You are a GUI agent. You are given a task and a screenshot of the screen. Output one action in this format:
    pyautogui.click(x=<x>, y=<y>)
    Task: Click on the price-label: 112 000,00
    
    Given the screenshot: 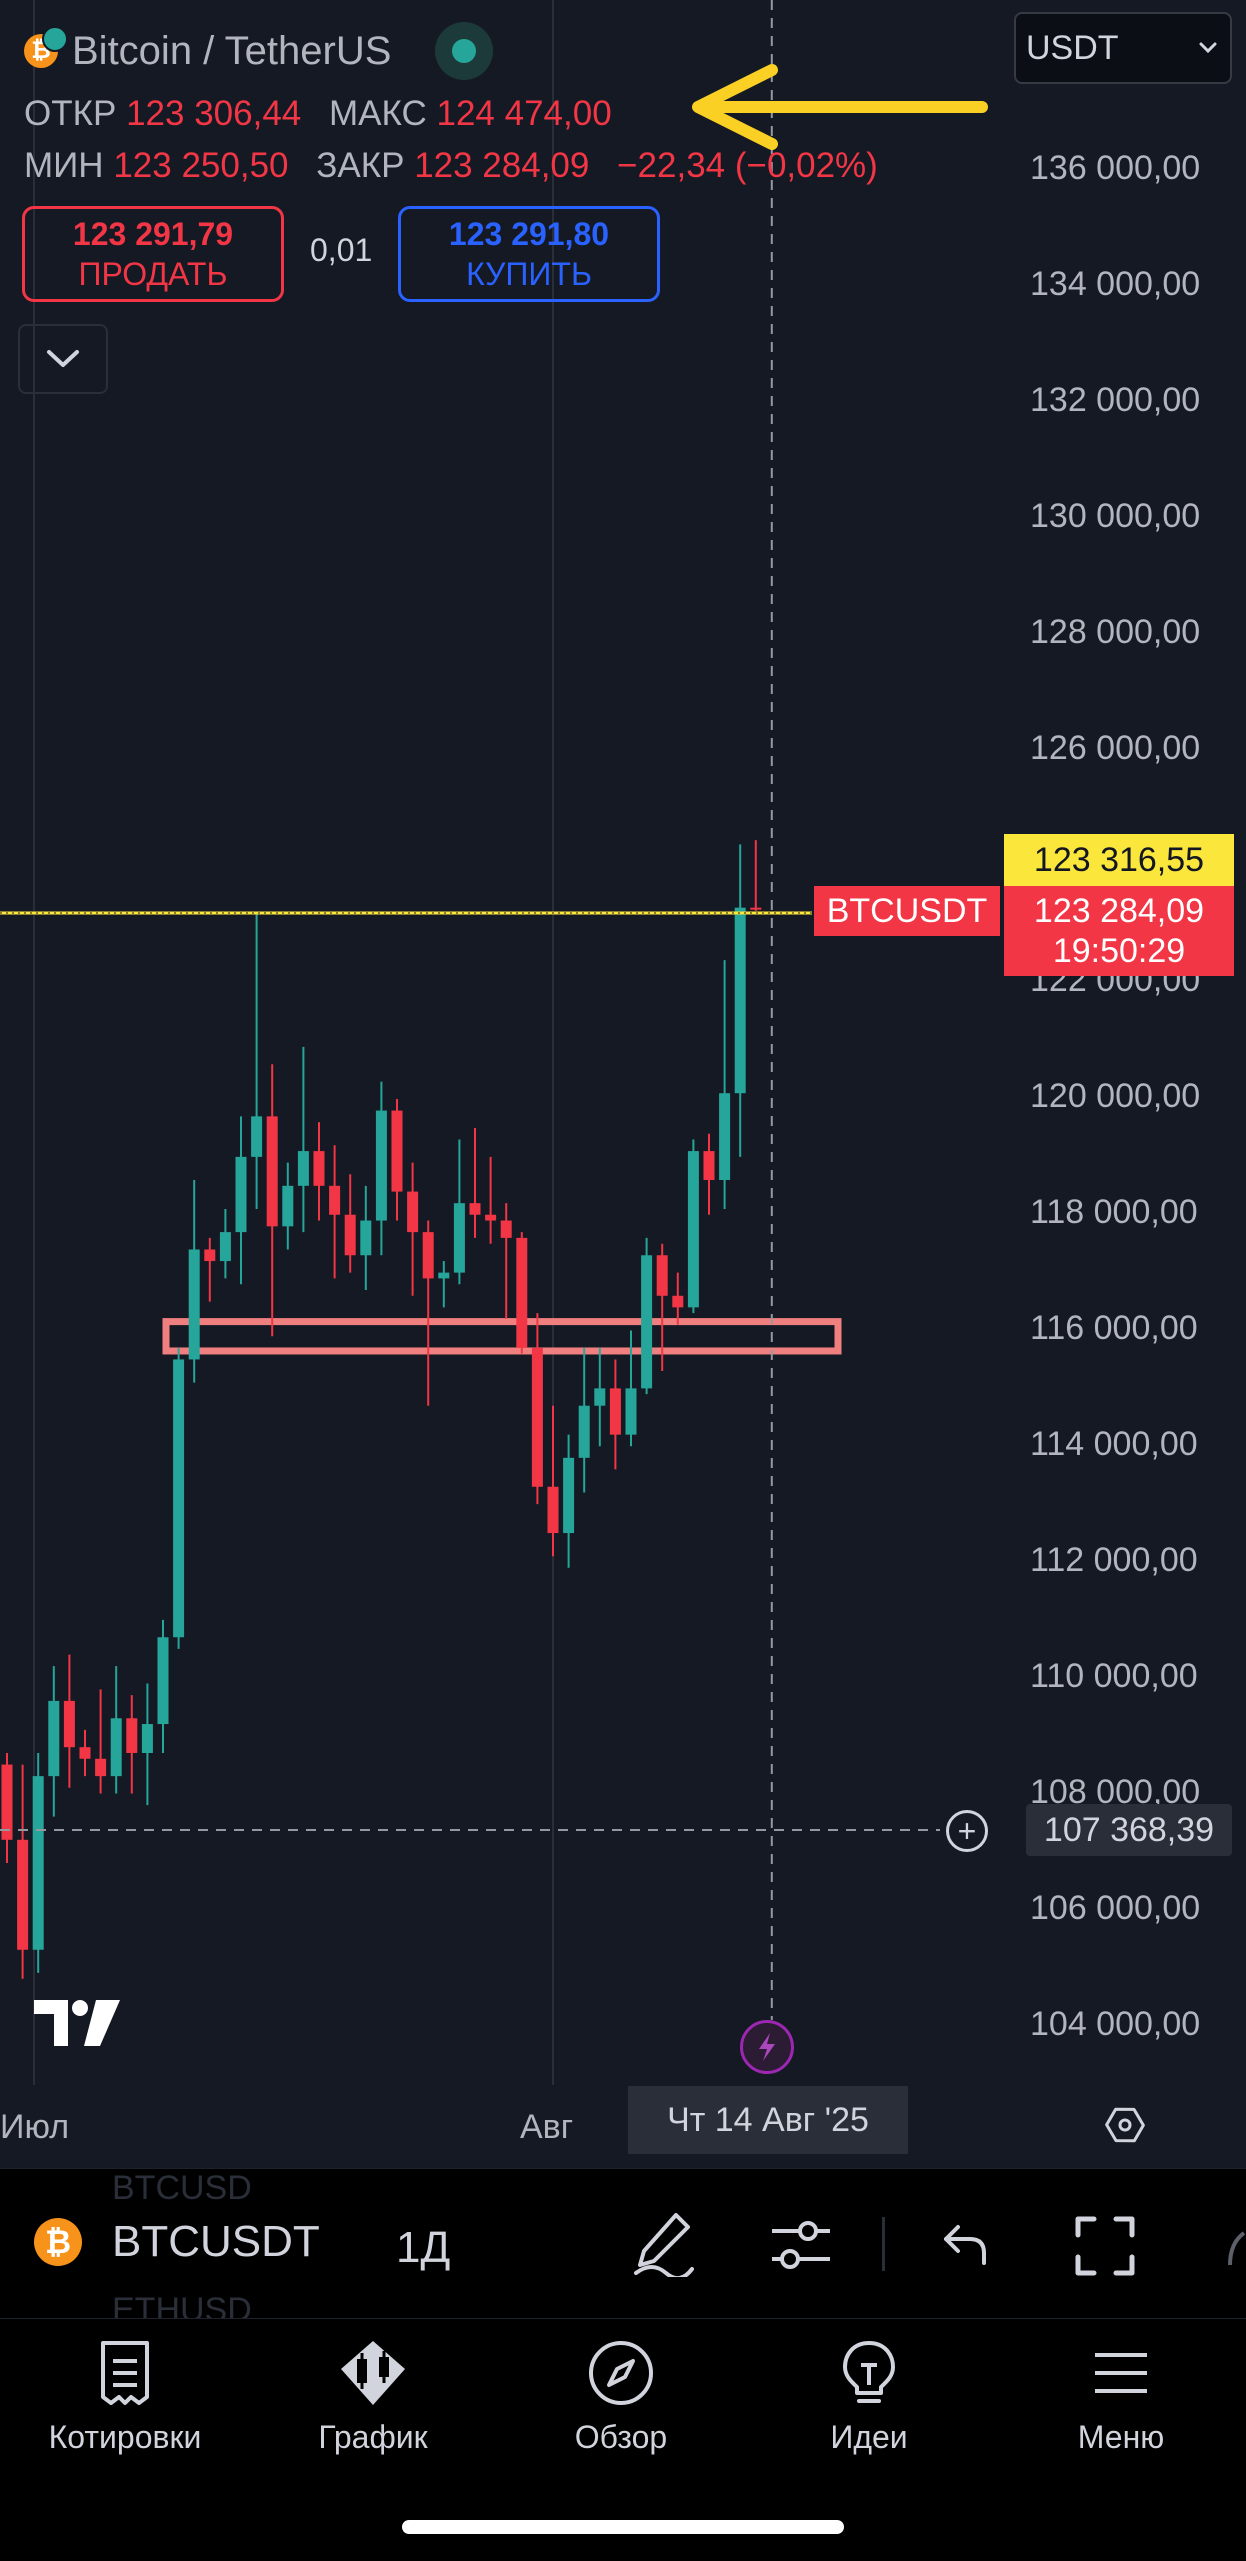 What is the action you would take?
    pyautogui.click(x=1114, y=1560)
    